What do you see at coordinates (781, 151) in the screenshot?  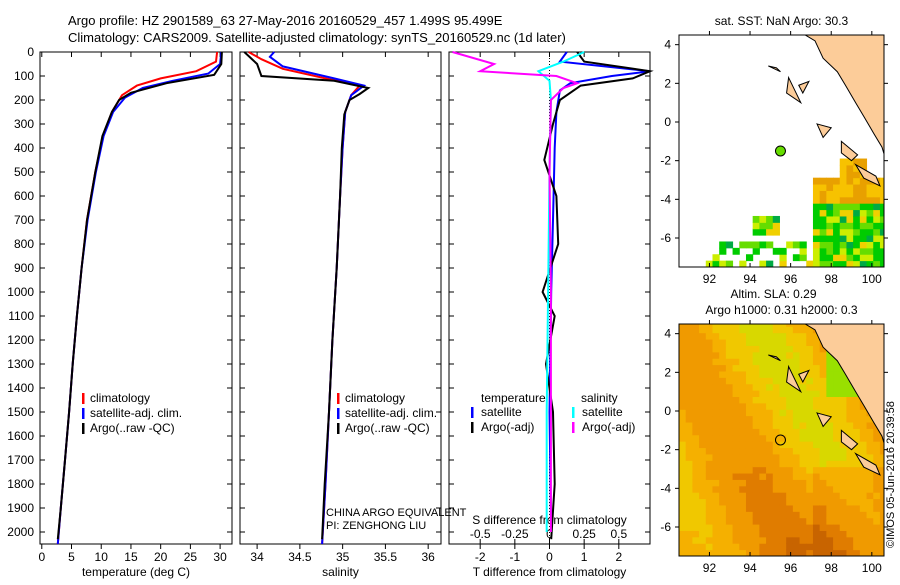 I see `map-frame` at bounding box center [781, 151].